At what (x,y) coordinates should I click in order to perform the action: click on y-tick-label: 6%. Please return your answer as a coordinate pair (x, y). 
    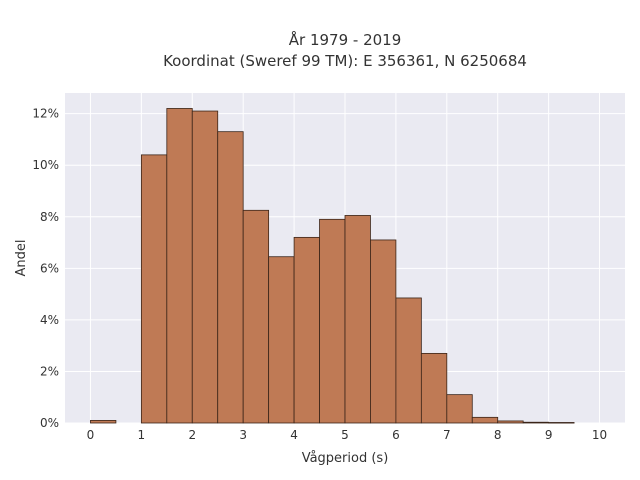
    Looking at the image, I should click on (49, 268).